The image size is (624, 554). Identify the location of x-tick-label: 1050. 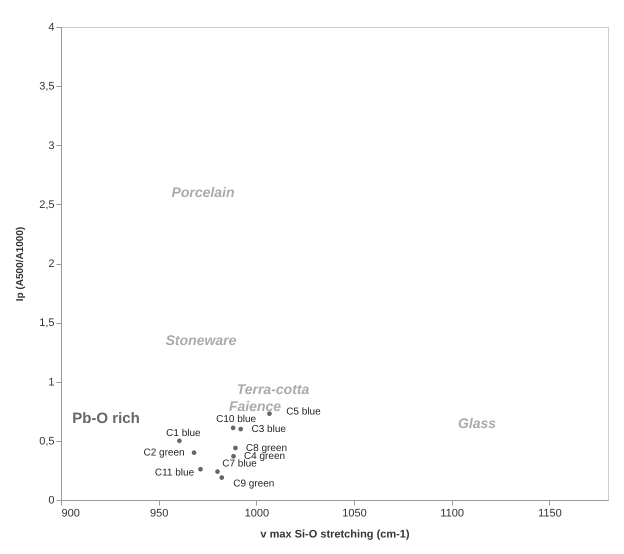
(354, 514).